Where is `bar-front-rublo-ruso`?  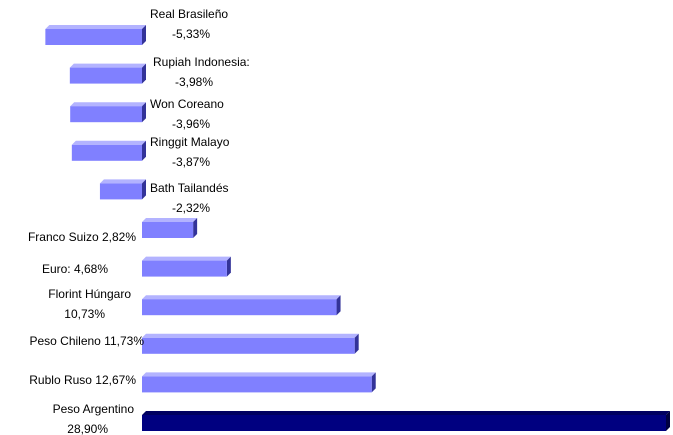 bar-front-rublo-ruso is located at coordinates (257, 384).